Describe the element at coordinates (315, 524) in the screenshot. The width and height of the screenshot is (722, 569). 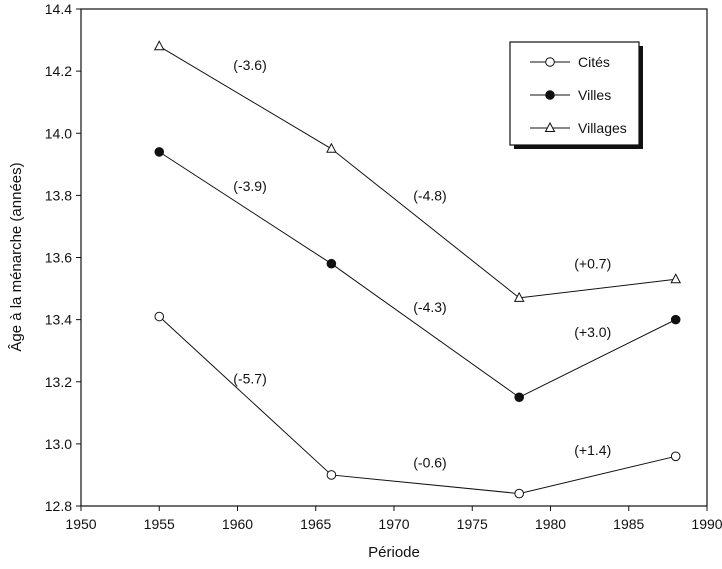
I see `x-tick-label: 1965` at that location.